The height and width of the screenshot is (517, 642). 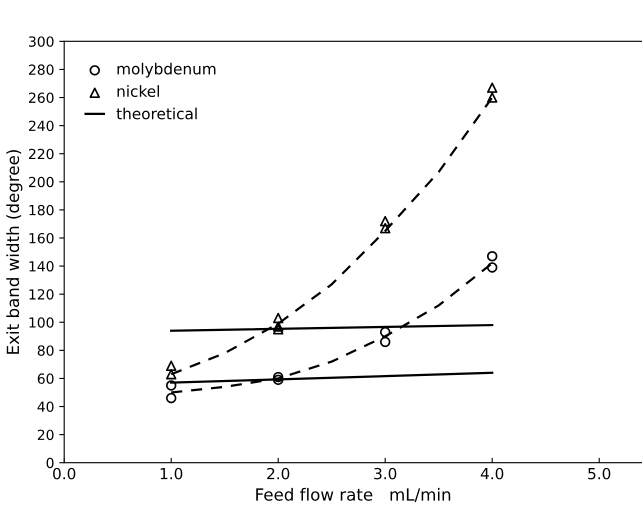 What do you see at coordinates (599, 474) in the screenshot?
I see `x-tick-label: 5.0` at bounding box center [599, 474].